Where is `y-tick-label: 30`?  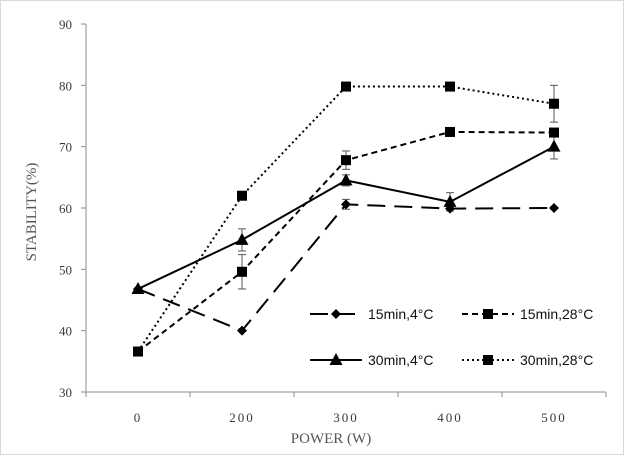
y-tick-label: 30 is located at coordinates (65, 392).